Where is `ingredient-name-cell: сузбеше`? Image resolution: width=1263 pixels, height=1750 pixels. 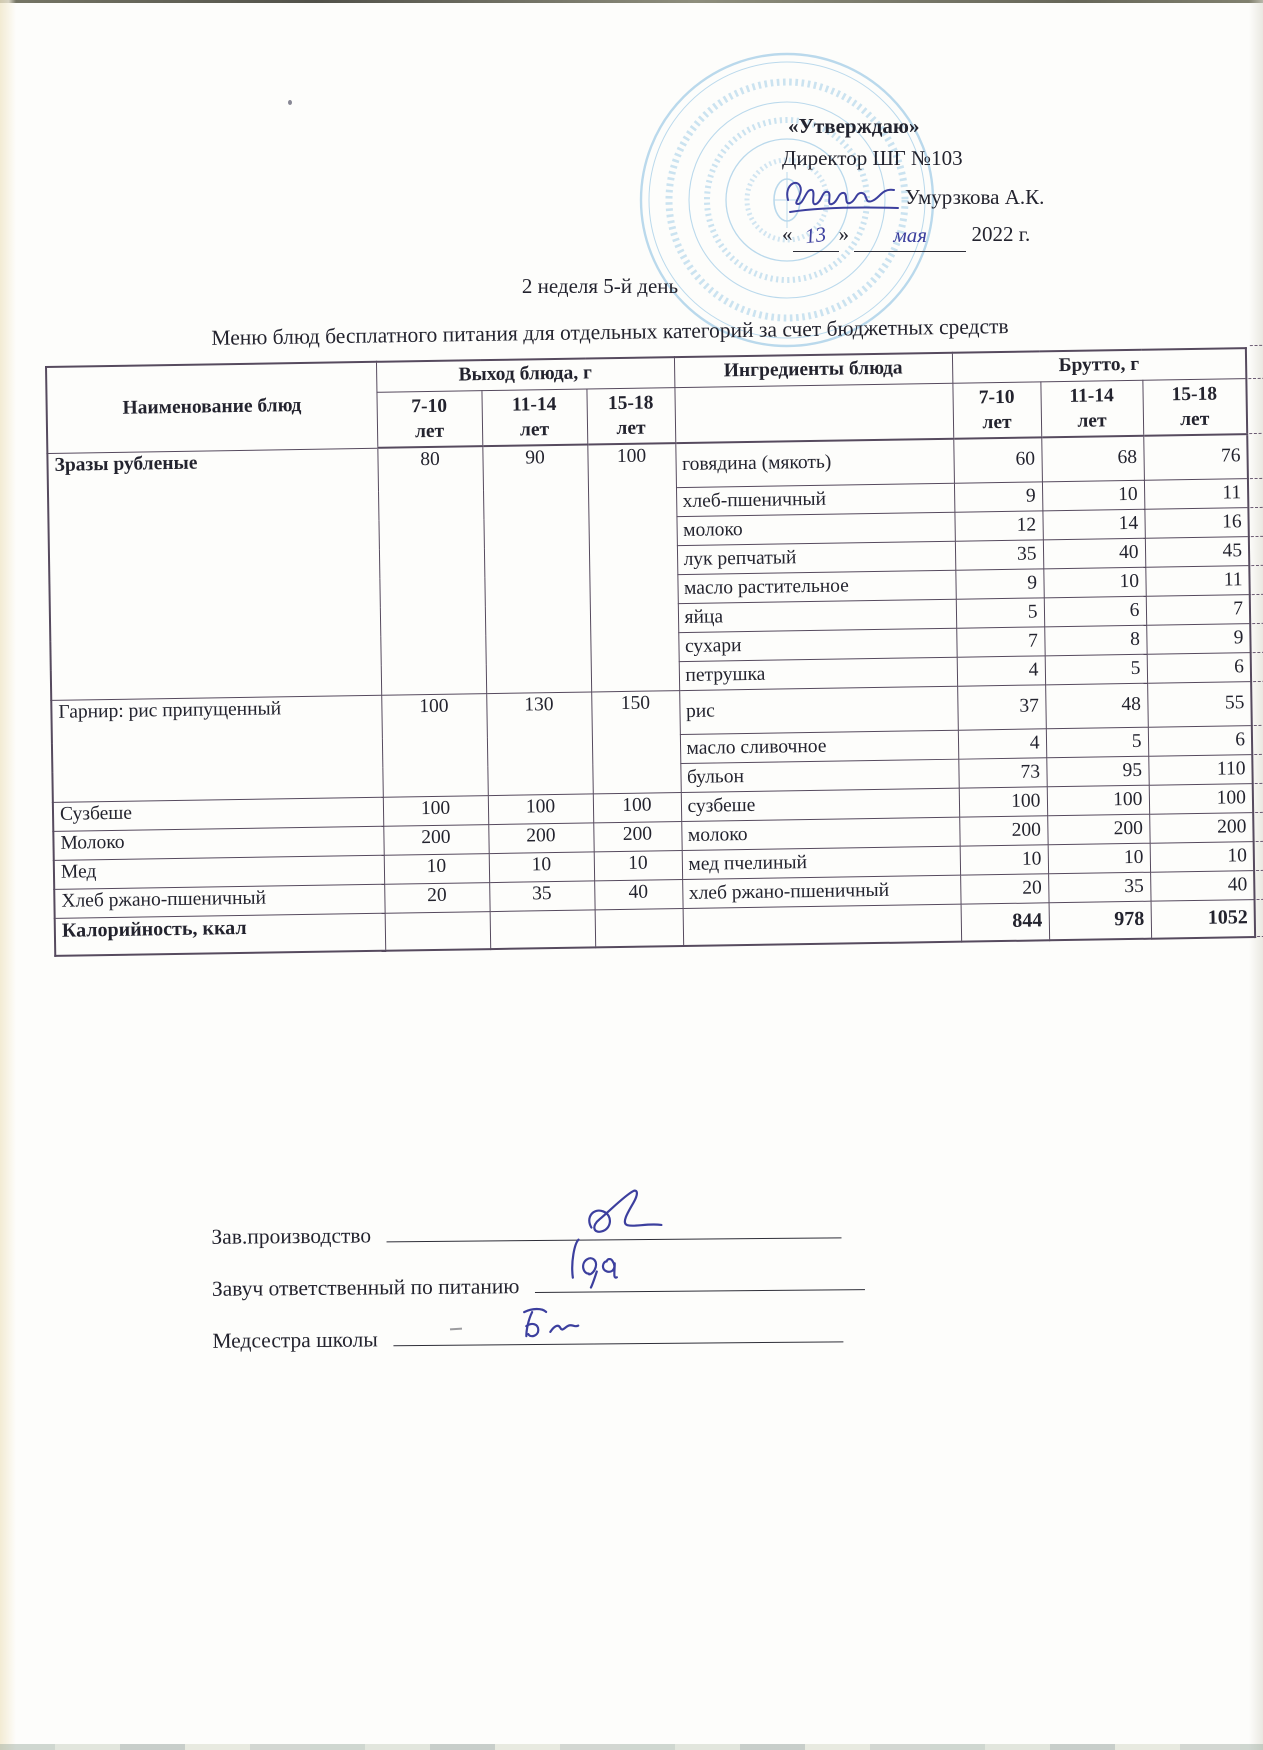 ingredient-name-cell: сузбеше is located at coordinates (820, 804).